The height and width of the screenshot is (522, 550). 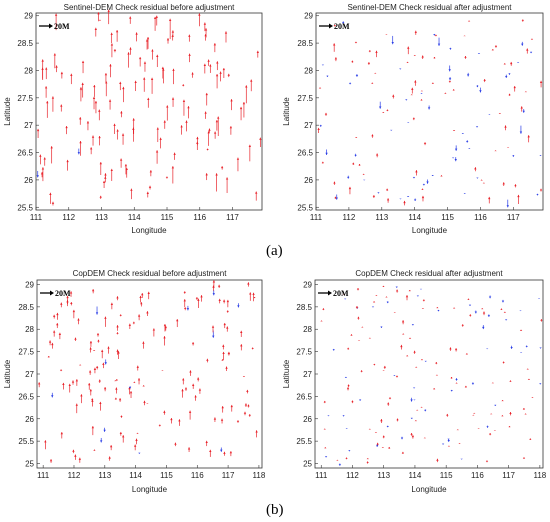 I want to click on y-axis-label: Latitude, so click(x=7, y=373).